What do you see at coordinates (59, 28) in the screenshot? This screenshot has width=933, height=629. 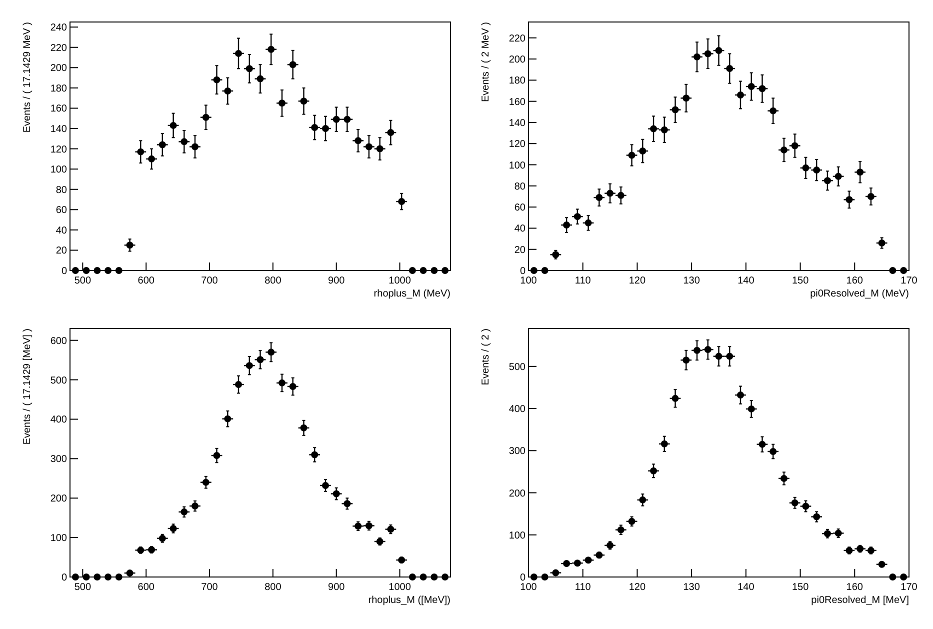 I see `y-tick-label: 240` at bounding box center [59, 28].